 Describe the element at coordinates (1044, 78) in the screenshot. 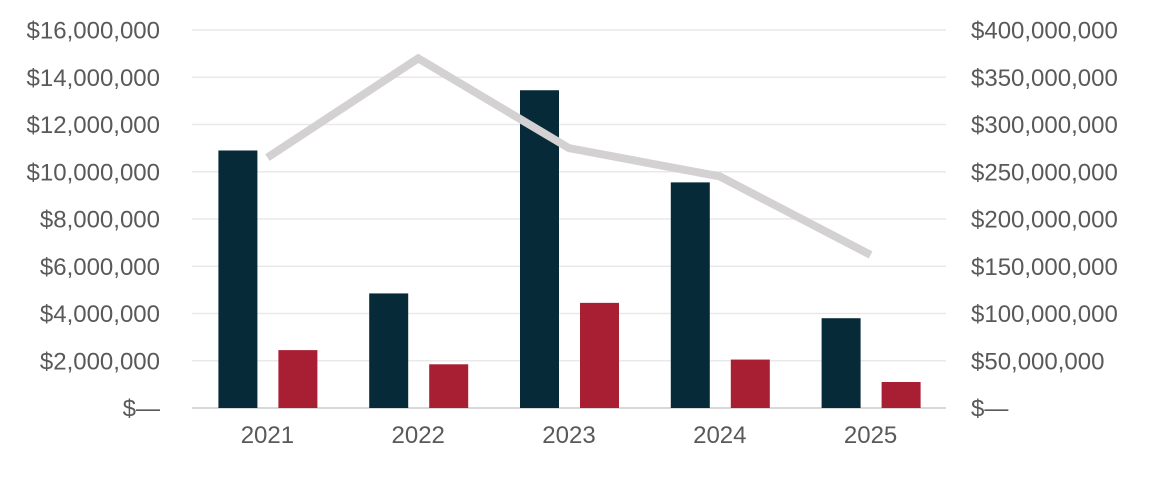

I see `right-axis-tick-label: $350,000,000` at that location.